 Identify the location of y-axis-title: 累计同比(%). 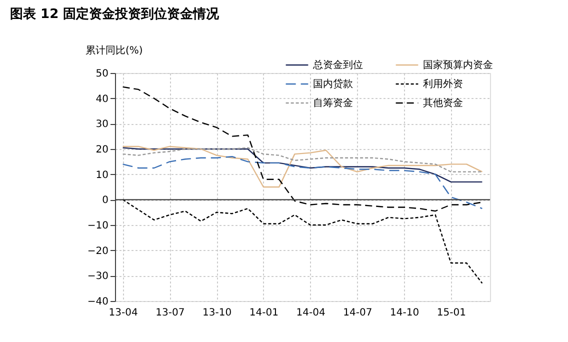
(114, 50).